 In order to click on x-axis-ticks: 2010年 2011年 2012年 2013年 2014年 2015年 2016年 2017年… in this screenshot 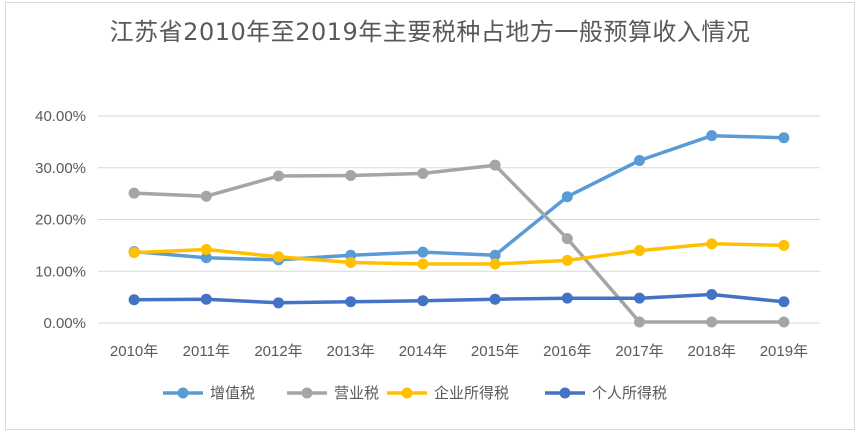, I will do `click(459, 351)`.